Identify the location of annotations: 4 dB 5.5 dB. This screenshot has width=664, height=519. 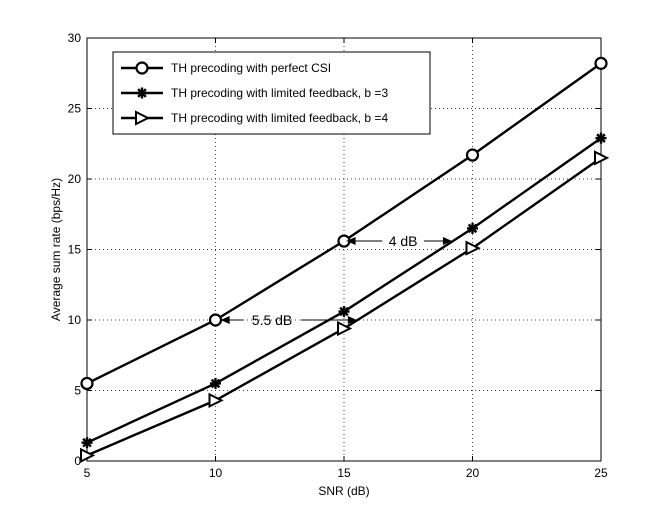
(336, 280).